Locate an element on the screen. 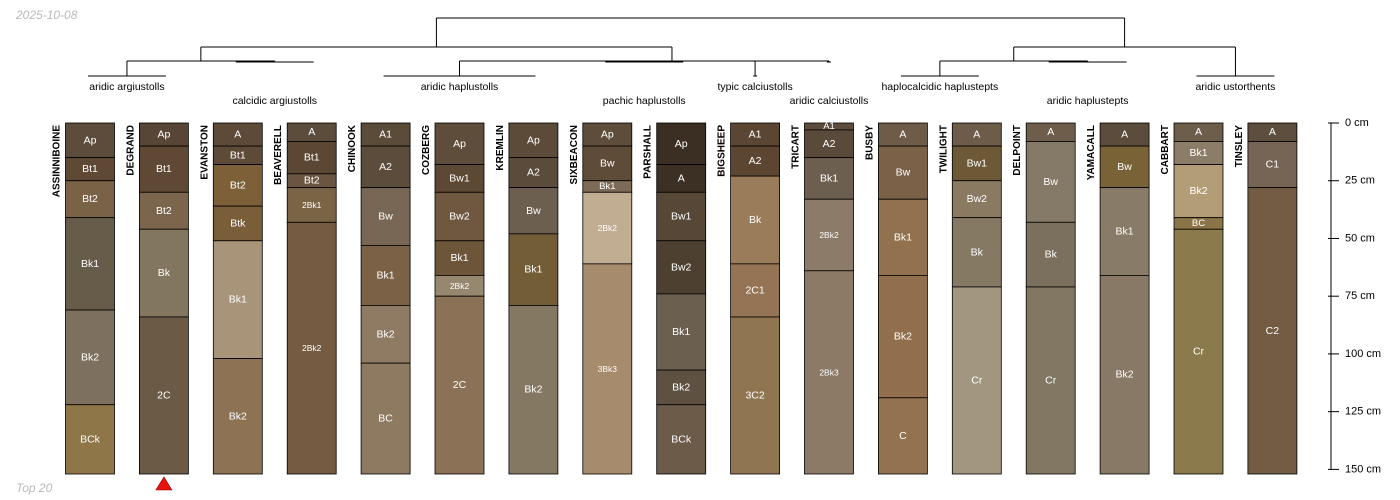 The width and height of the screenshot is (1400, 500). horizon-label: 2C1 is located at coordinates (754, 290).